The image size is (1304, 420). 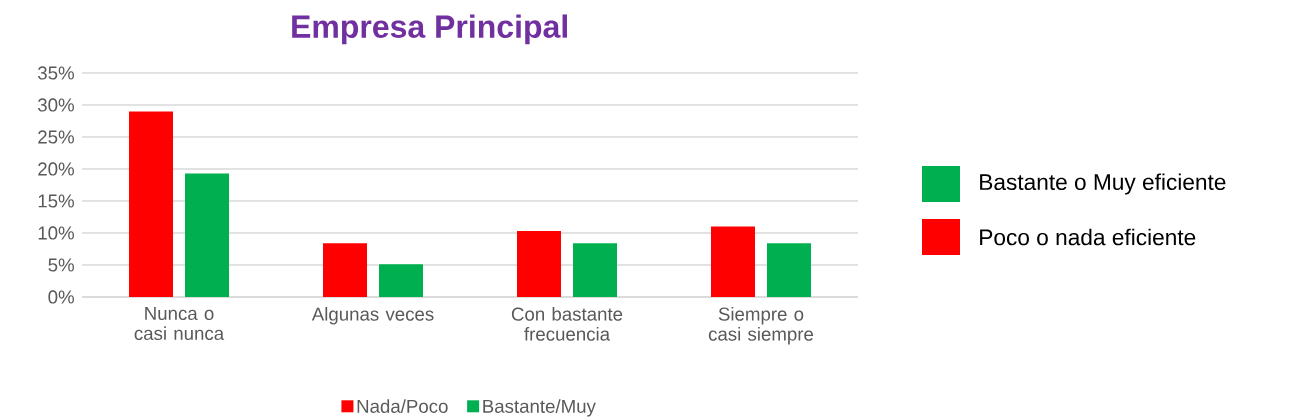 What do you see at coordinates (539, 408) in the screenshot?
I see `legend-label: Bastante/Muy` at bounding box center [539, 408].